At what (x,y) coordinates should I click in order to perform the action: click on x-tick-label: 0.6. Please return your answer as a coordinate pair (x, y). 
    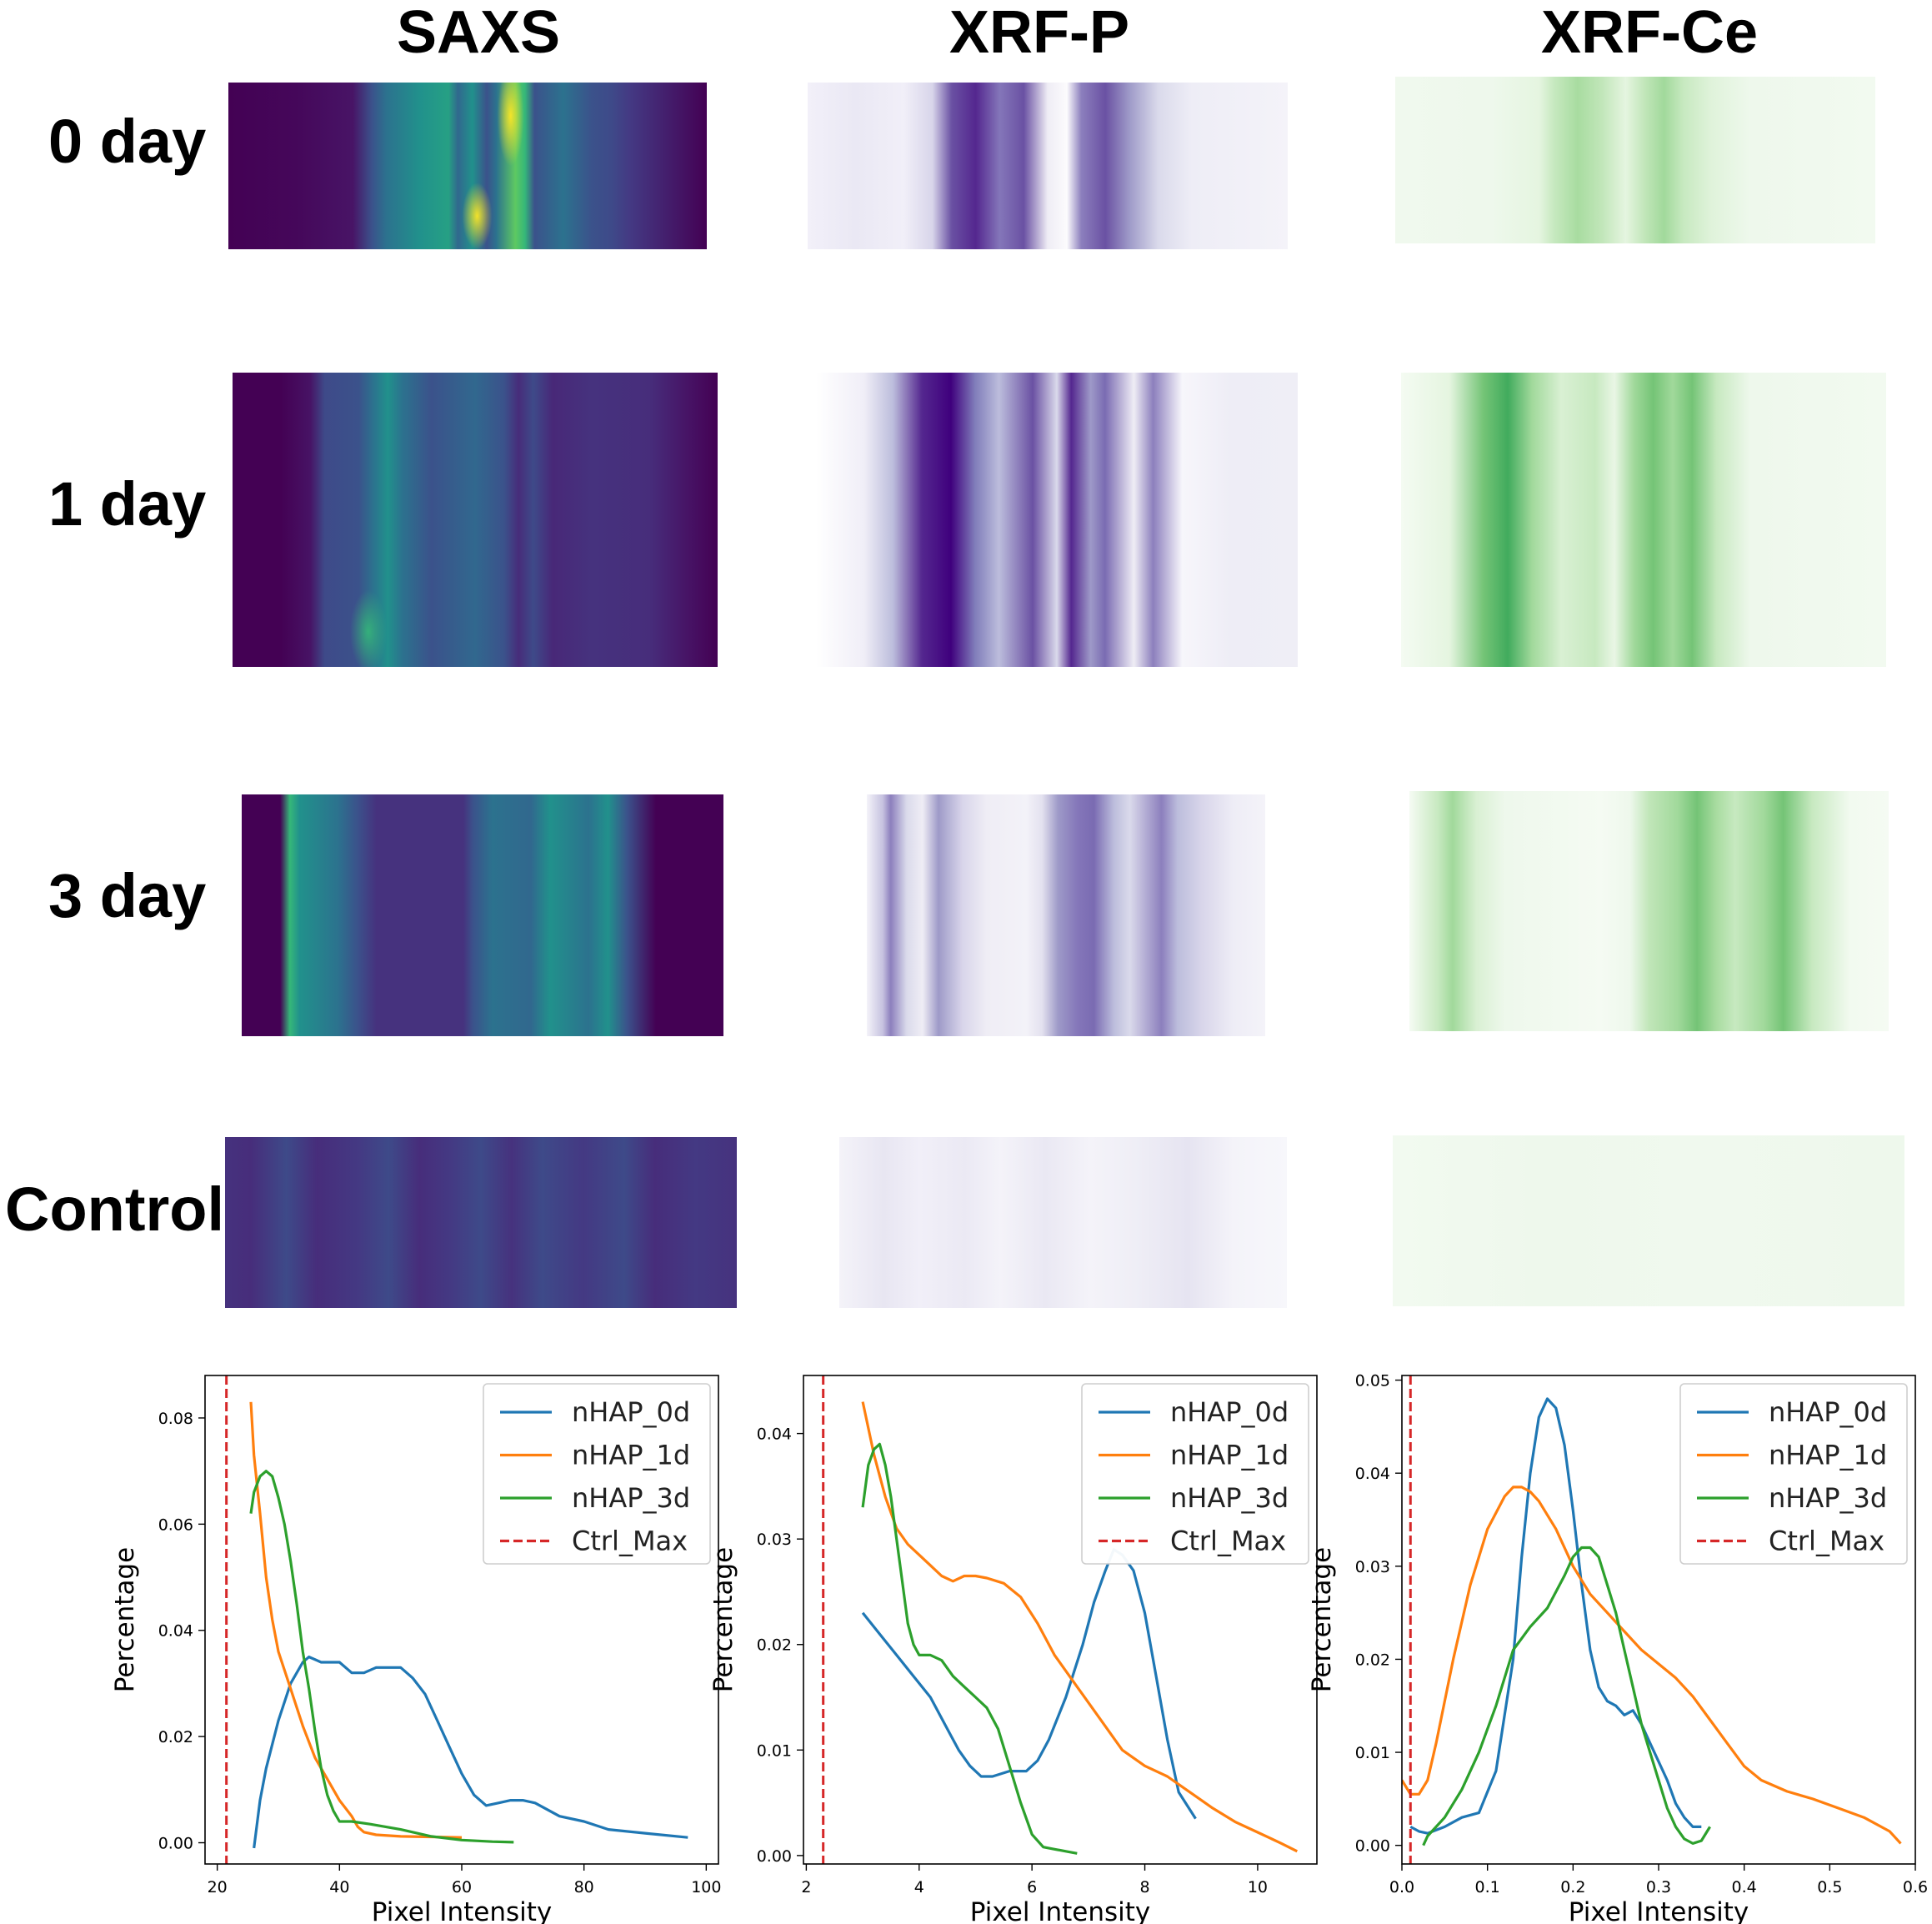
    Looking at the image, I should click on (1915, 1887).